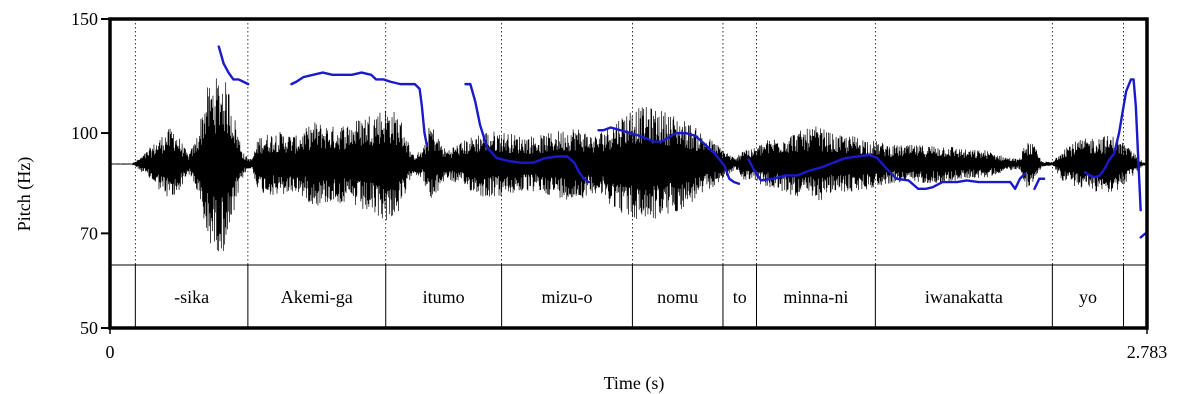 Image resolution: width=1180 pixels, height=394 pixels. I want to click on word-label: itumo, so click(444, 297).